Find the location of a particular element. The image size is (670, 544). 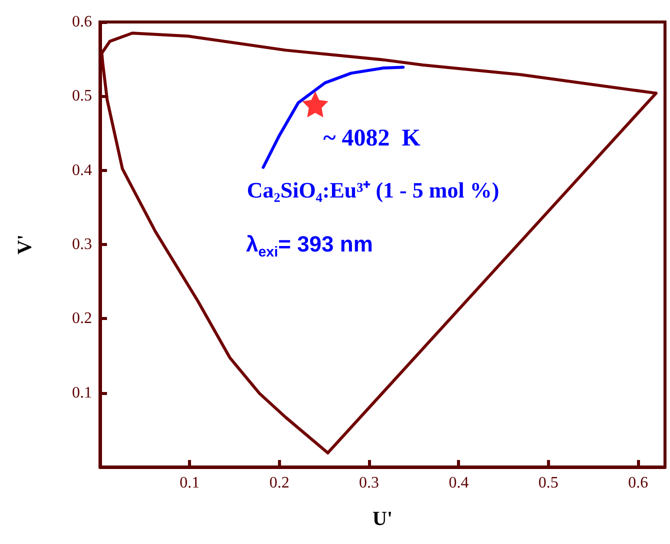

x-tick-label: 0.5 is located at coordinates (548, 483).